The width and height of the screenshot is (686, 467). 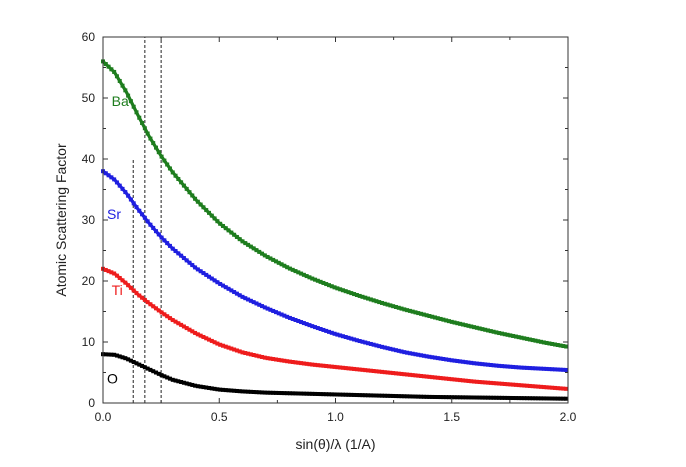 I want to click on series-line, so click(x=335, y=376).